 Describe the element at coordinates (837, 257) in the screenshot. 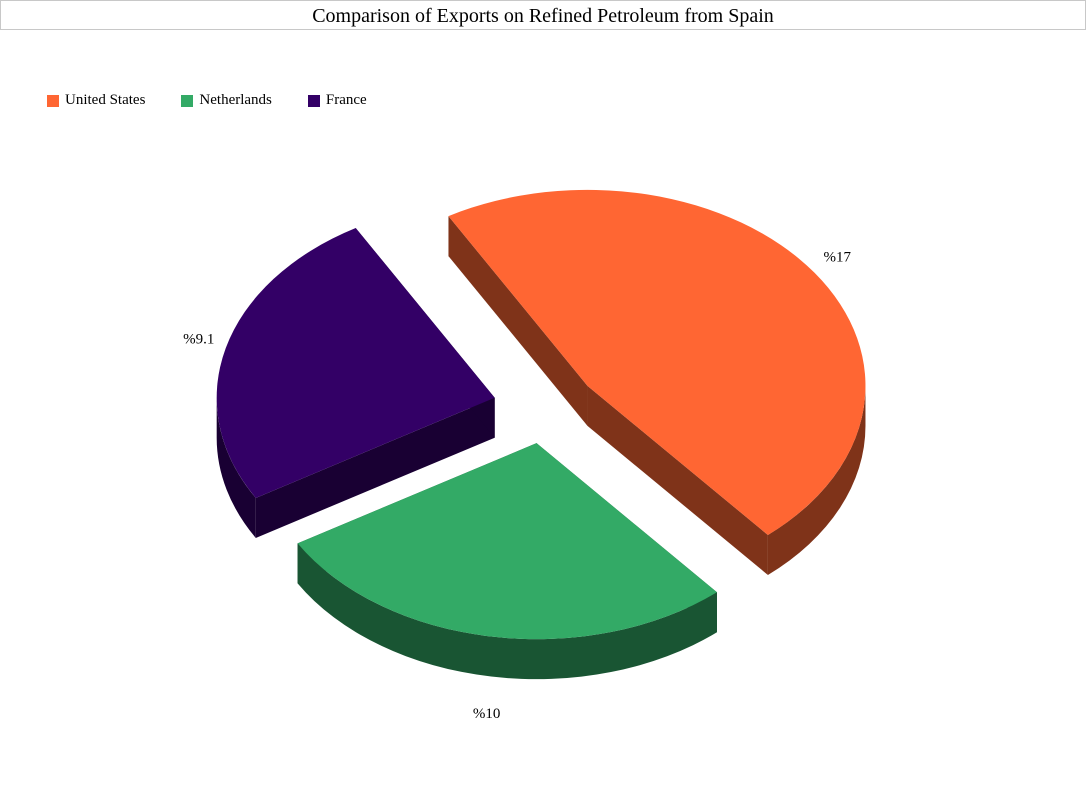

I see `slice-label-united-states: %17` at that location.